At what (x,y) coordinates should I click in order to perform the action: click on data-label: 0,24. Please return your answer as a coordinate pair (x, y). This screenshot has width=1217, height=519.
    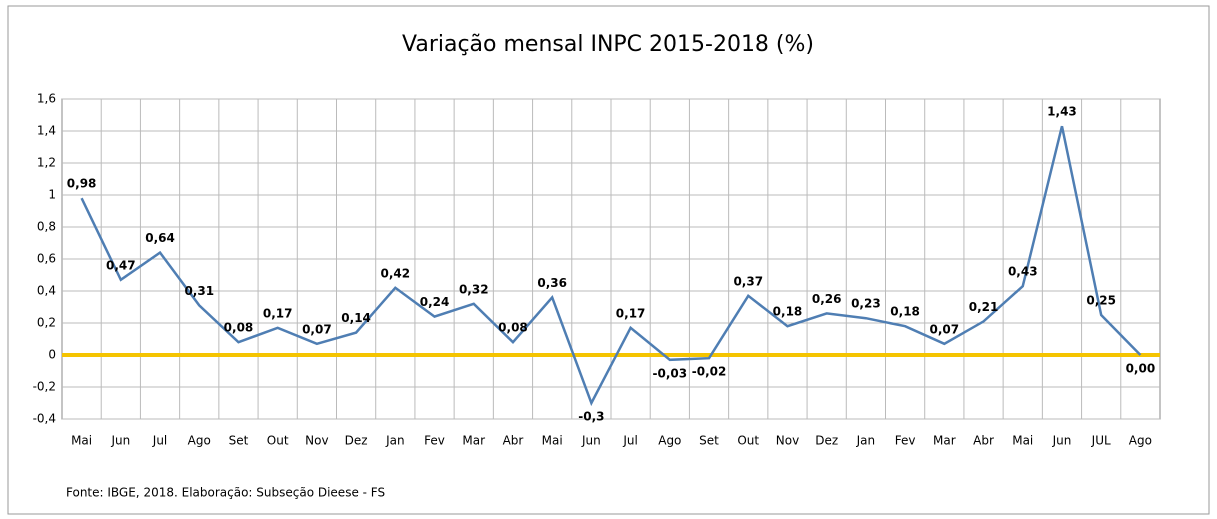
    Looking at the image, I should click on (435, 302).